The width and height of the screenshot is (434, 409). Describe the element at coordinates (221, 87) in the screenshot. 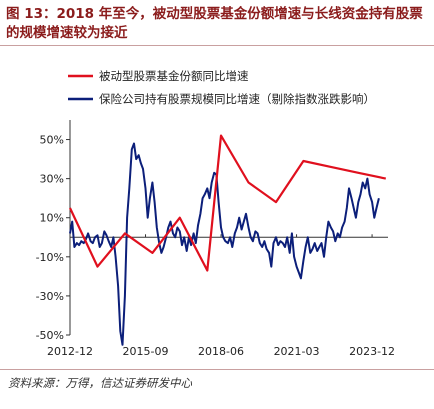

I see `legend: 被动型股票基金份额同比增速 保险公司持有股票规模同比增速（剔除指数涨跌影响）` at that location.